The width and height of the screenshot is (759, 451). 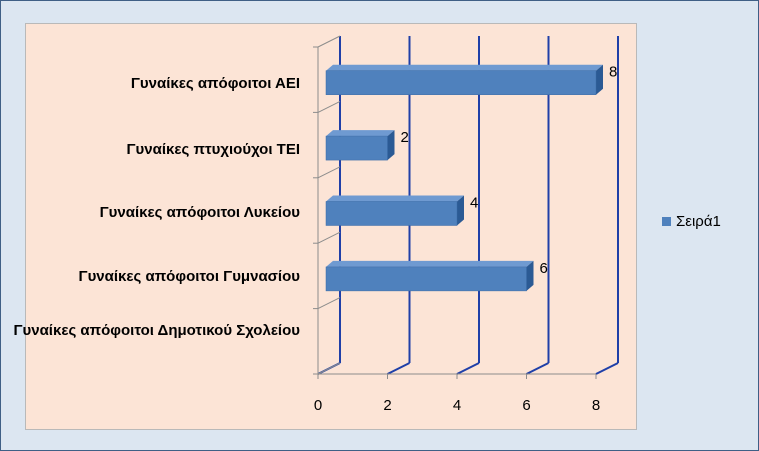 What do you see at coordinates (457, 405) in the screenshot?
I see `value-tick-label-4: 4` at bounding box center [457, 405].